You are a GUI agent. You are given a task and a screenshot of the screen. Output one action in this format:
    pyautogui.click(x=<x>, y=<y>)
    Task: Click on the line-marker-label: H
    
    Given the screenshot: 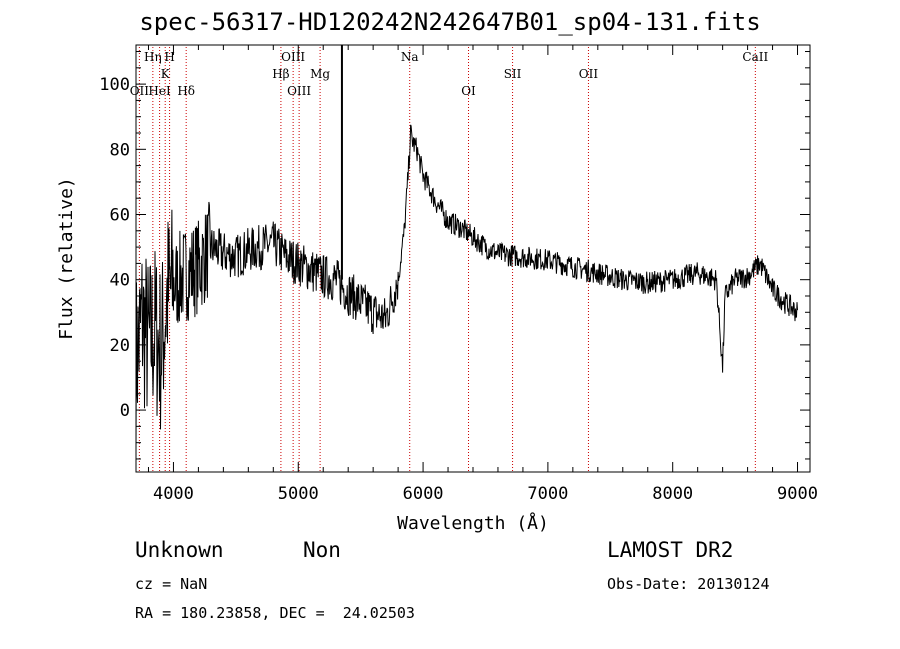 What is the action you would take?
    pyautogui.click(x=169, y=57)
    